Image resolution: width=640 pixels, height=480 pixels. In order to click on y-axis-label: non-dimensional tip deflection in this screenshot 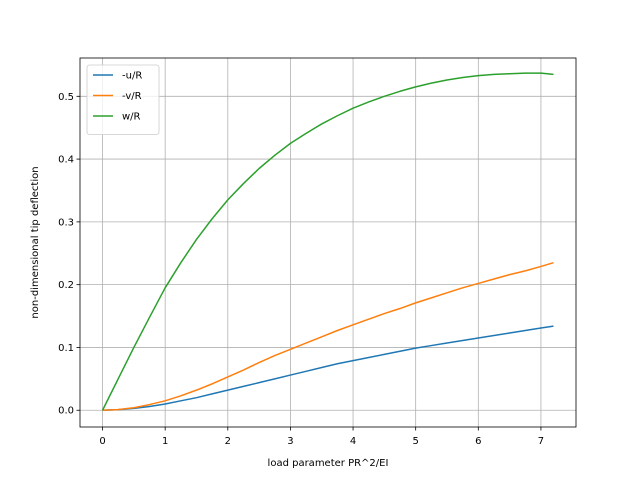, I will do `click(35, 242)`.